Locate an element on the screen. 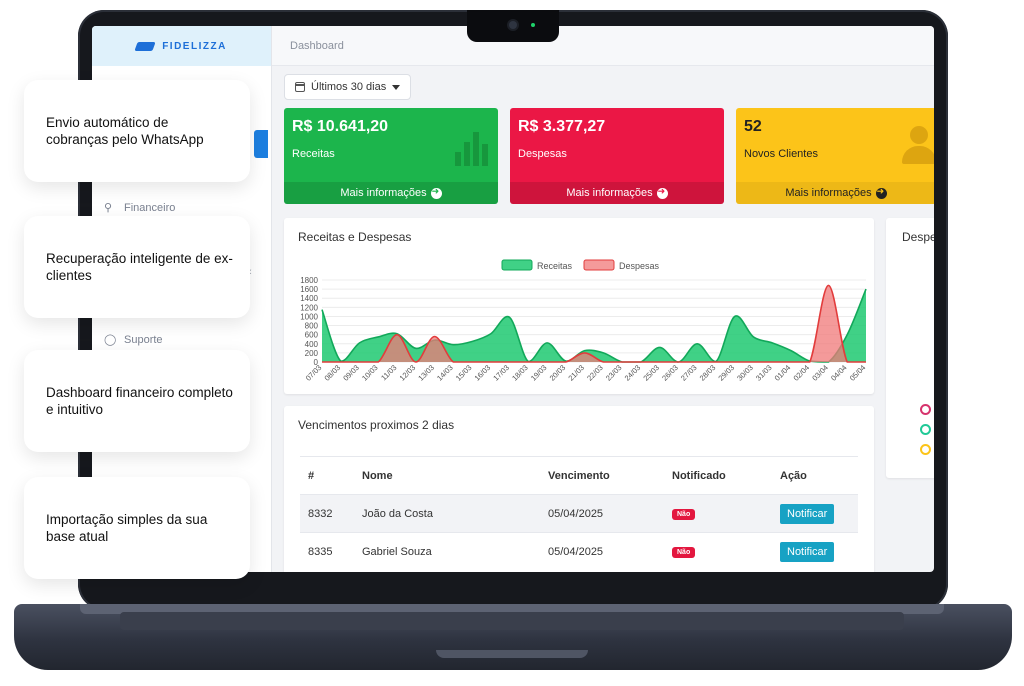  topbar: Dashboard is located at coordinates (603, 46).